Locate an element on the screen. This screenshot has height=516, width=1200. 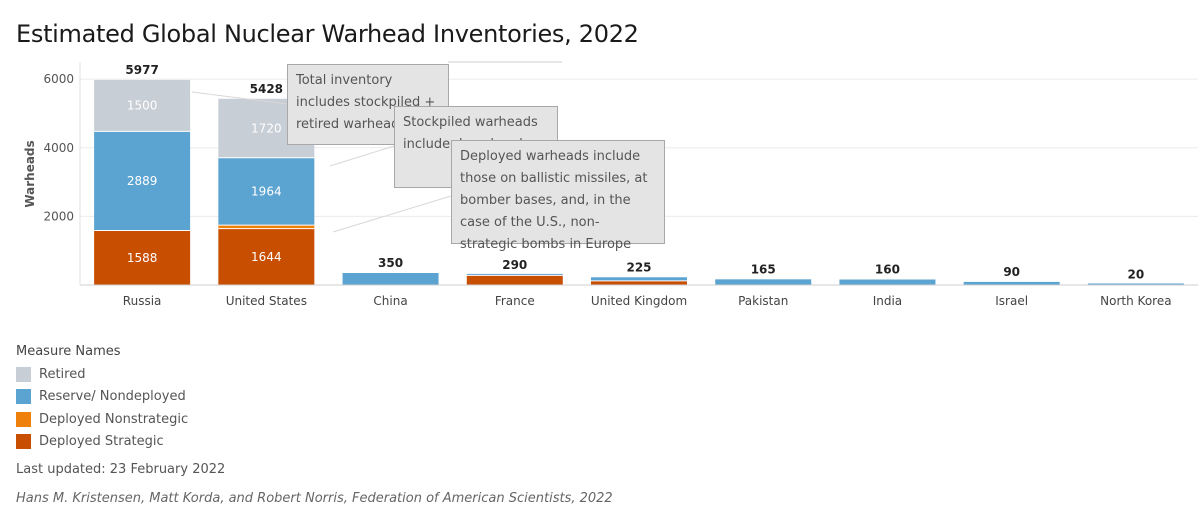
legend-title: Measure Names is located at coordinates (68, 351).